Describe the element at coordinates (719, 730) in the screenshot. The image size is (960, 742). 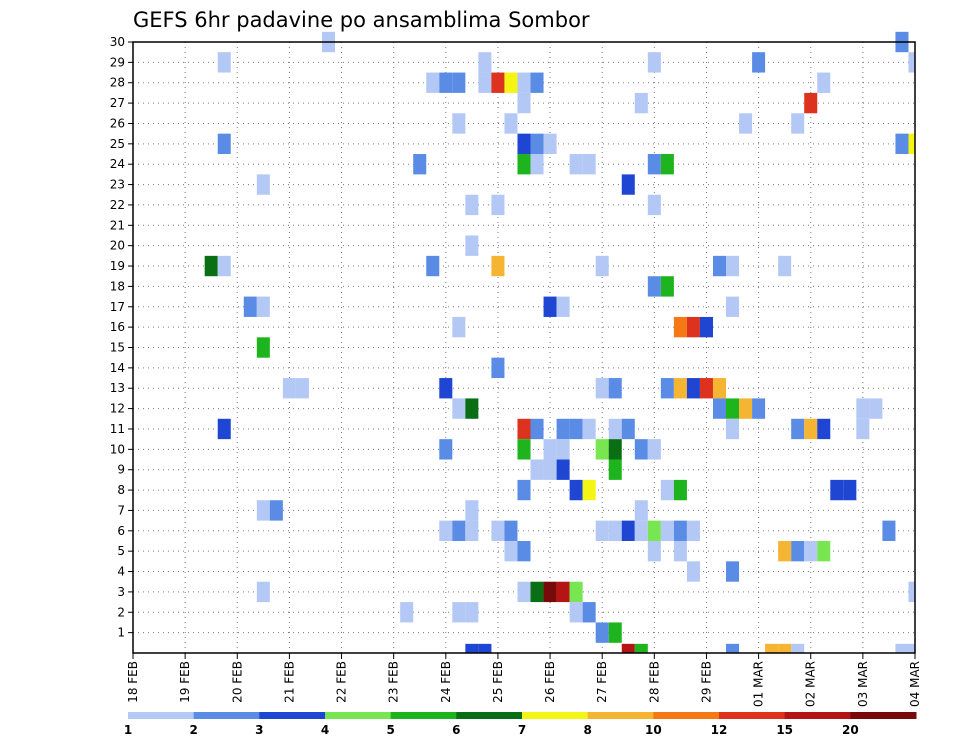
I see `colorbar-label: 12` at that location.